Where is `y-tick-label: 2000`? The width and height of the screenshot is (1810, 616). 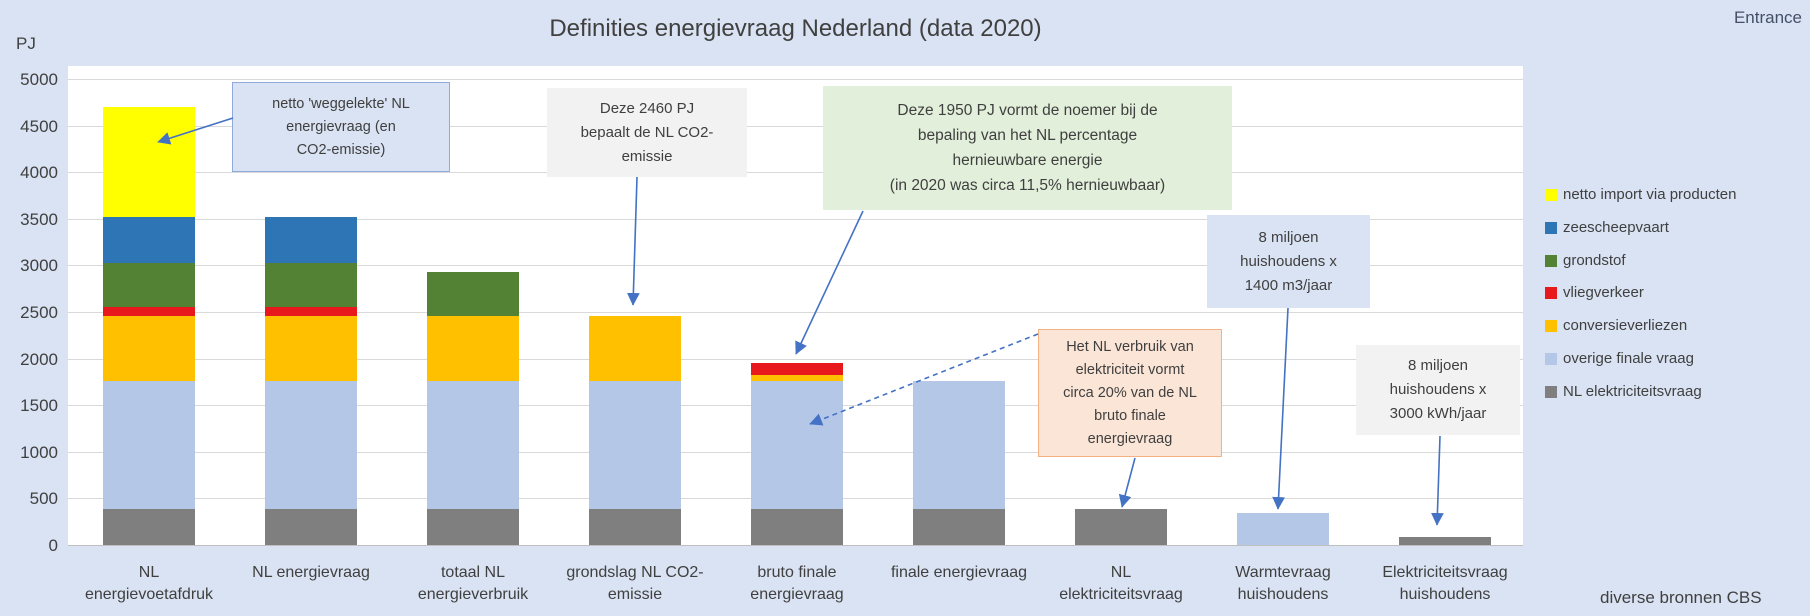 y-tick-label: 2000 is located at coordinates (39, 359).